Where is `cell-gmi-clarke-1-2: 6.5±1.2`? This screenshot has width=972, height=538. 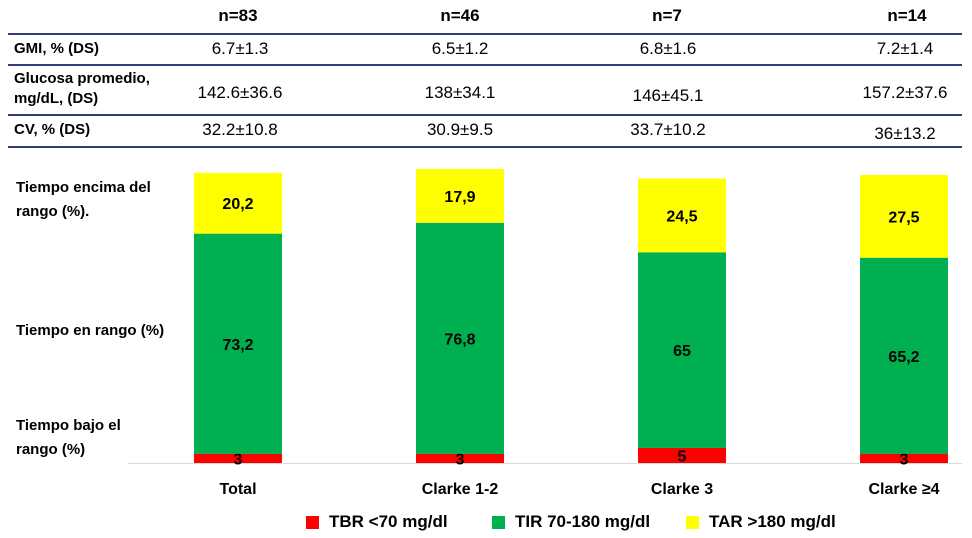
cell-gmi-clarke-1-2: 6.5±1.2 is located at coordinates (460, 48).